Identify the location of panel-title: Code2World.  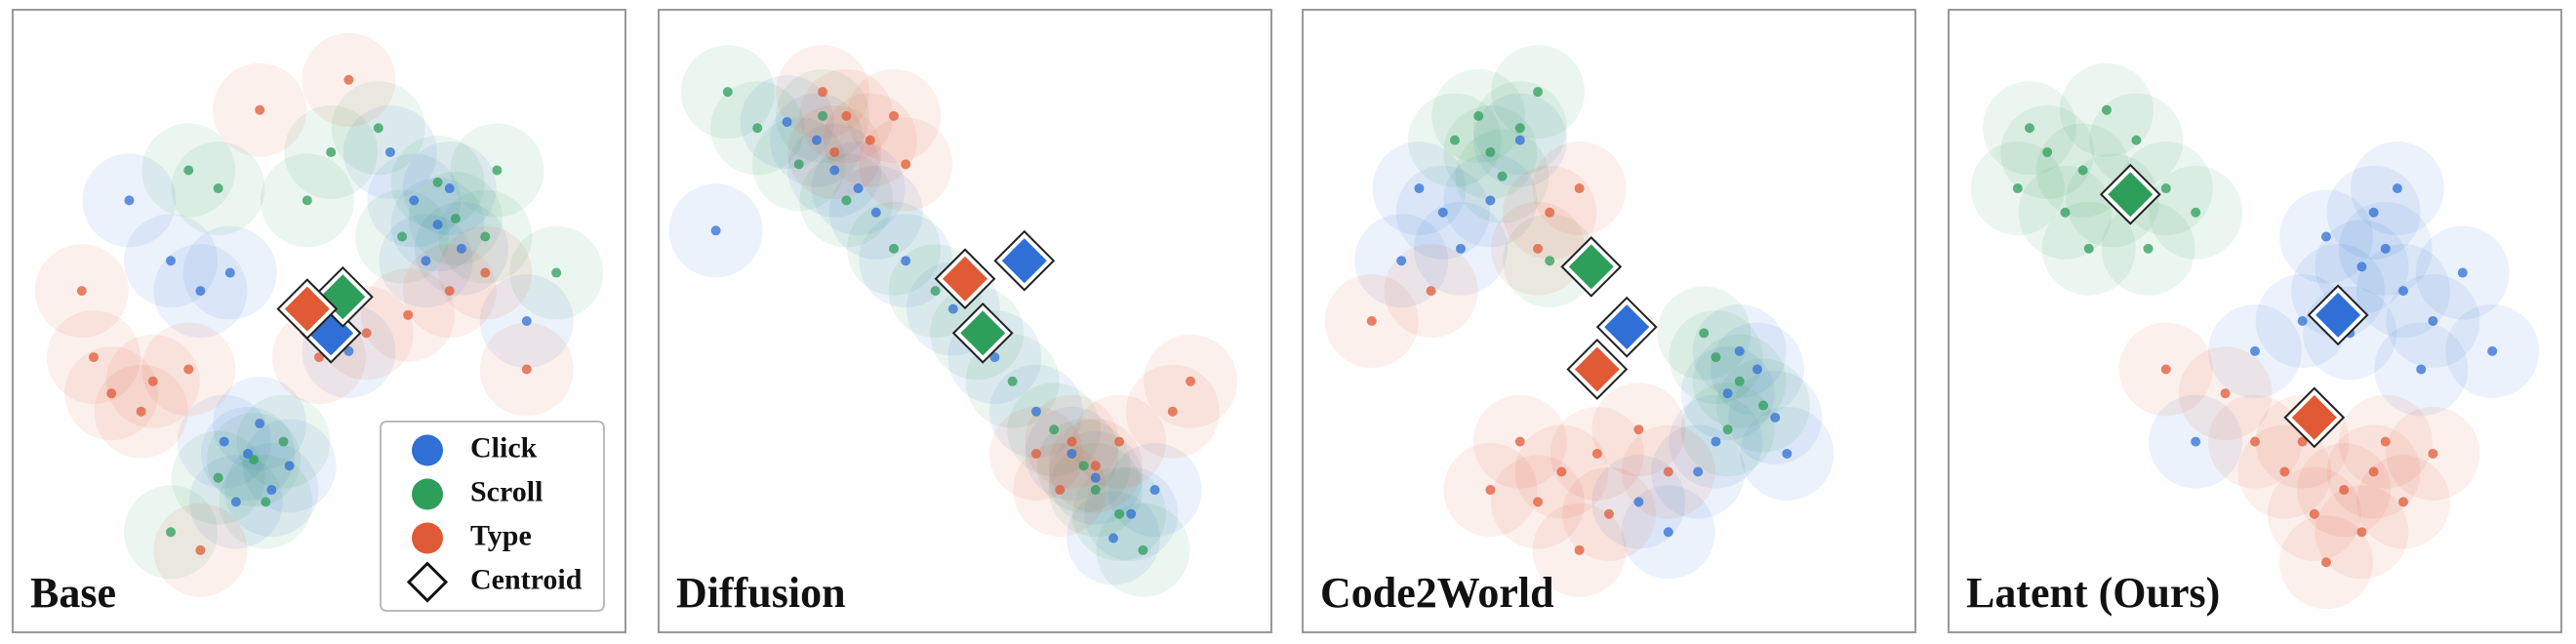
(1437, 593).